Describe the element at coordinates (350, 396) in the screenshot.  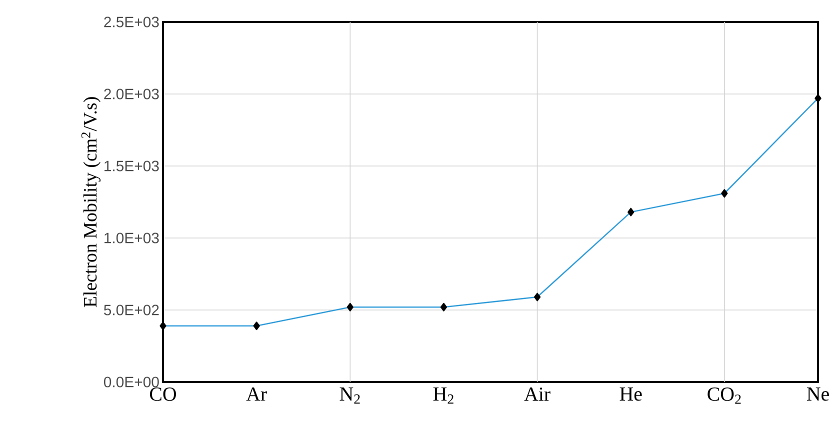
I see `x-tick-label: N$_{2}$` at that location.